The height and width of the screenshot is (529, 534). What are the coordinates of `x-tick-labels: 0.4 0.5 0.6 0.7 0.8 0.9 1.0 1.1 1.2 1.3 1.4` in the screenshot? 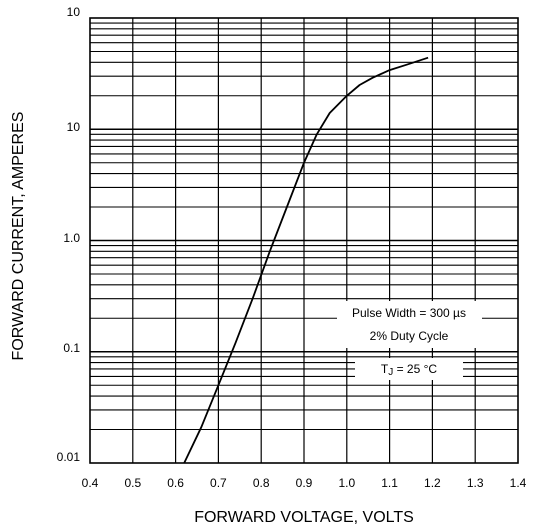 It's located at (304, 483).